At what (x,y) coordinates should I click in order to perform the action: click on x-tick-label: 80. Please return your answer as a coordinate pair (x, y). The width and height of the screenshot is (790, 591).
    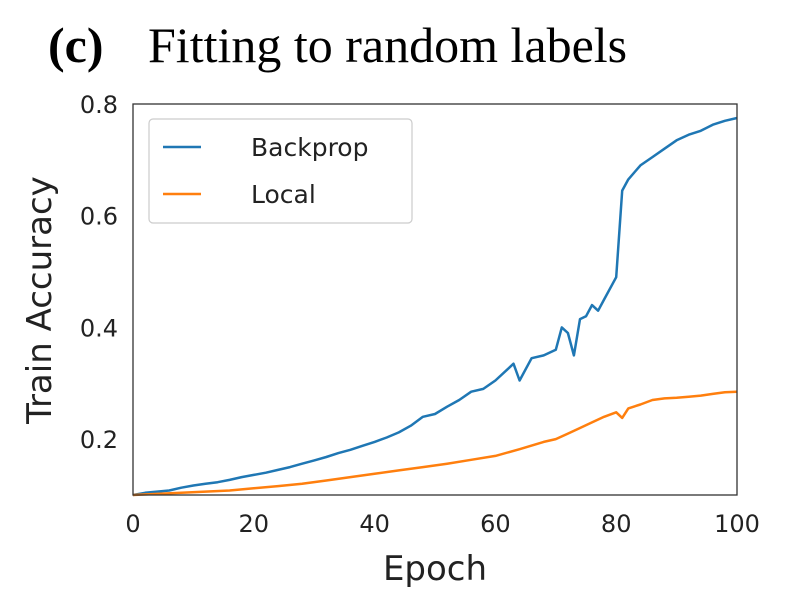
    Looking at the image, I should click on (616, 524).